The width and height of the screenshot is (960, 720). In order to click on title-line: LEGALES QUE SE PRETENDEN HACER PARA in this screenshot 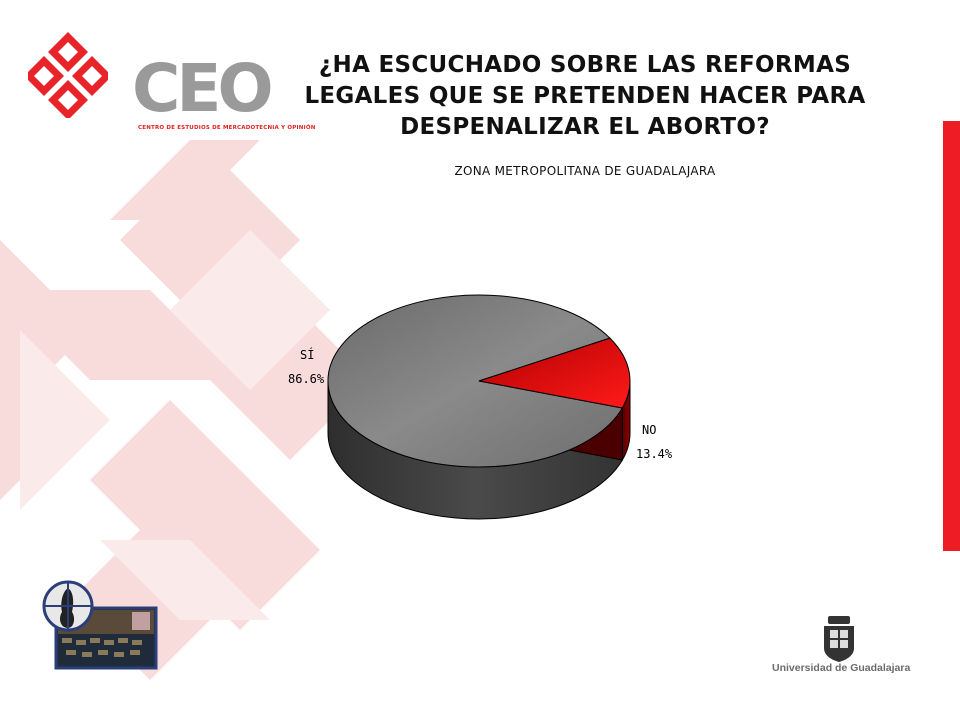, I will do `click(585, 96)`.